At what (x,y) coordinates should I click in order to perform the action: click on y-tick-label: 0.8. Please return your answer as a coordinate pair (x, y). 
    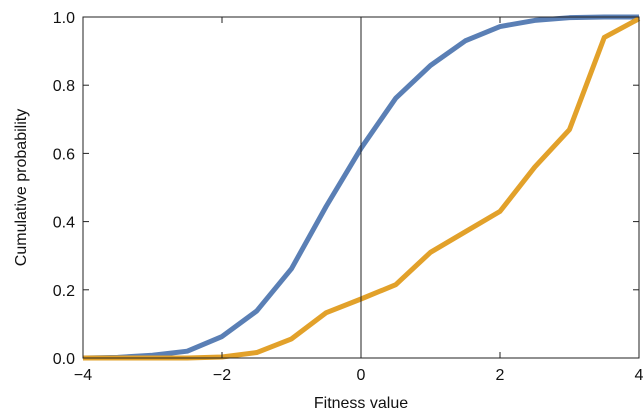
    Looking at the image, I should click on (64, 86).